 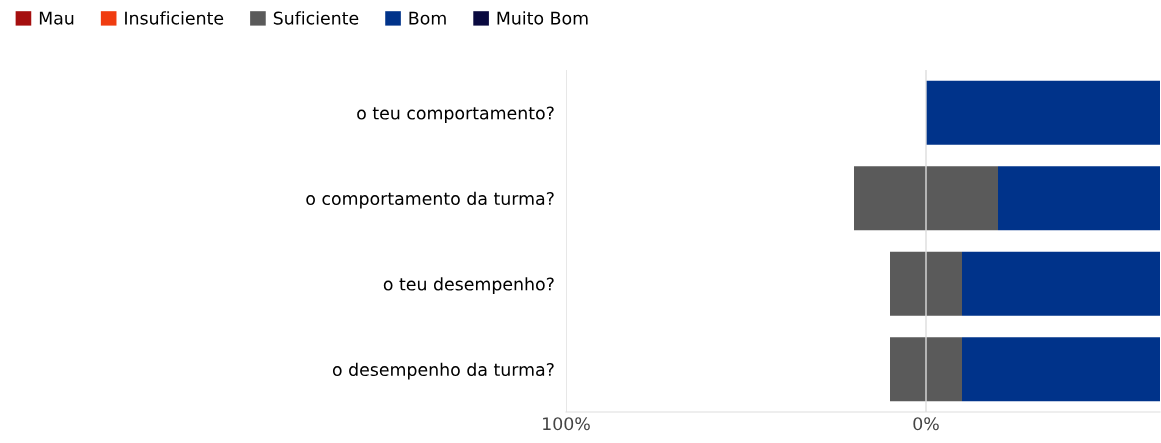 I want to click on legend-label: Mau, so click(x=56, y=18).